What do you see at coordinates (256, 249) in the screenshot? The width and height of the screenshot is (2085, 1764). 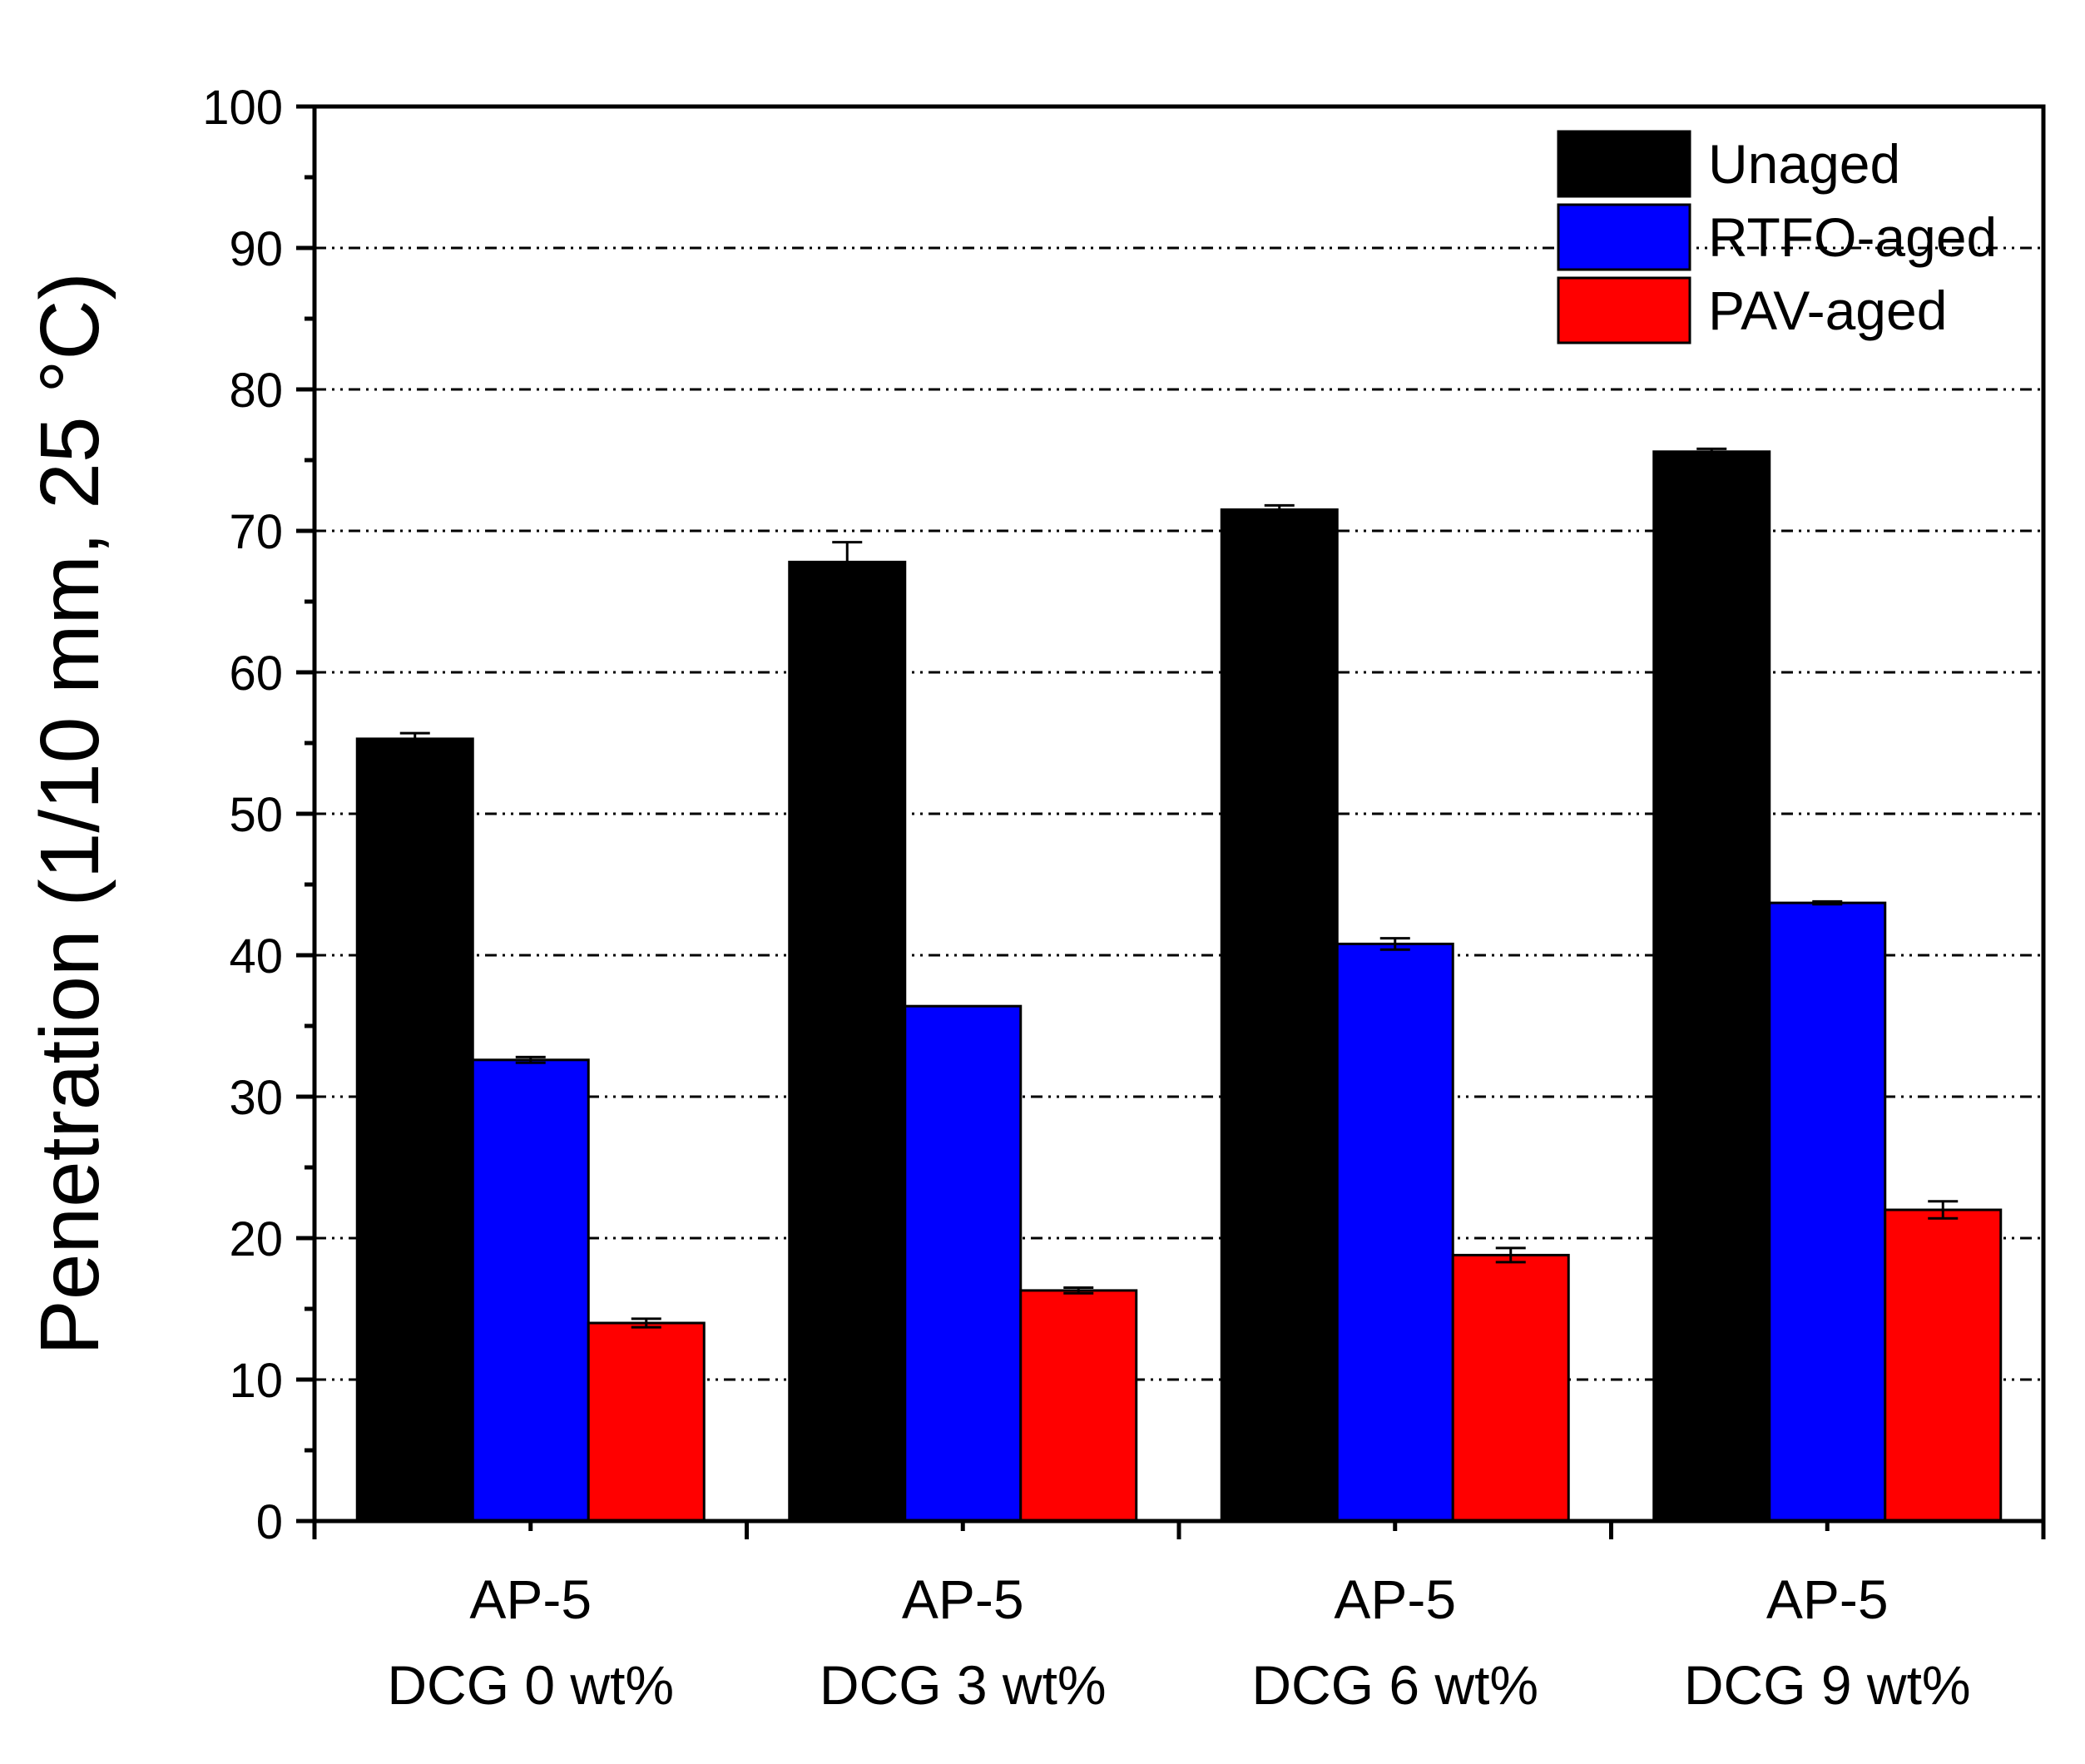 I see `y-tick-label: 90` at bounding box center [256, 249].